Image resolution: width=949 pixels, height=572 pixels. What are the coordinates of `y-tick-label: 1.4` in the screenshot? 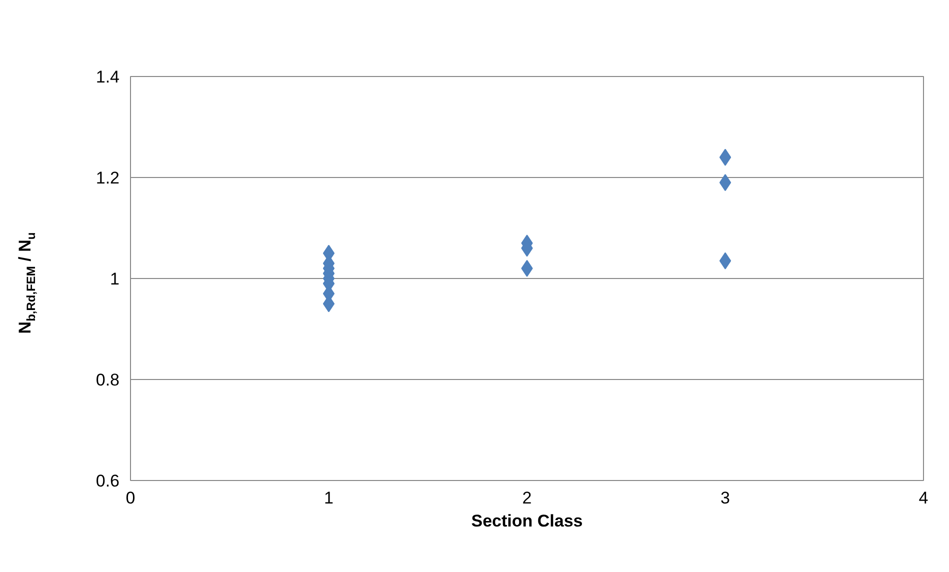 It's located at (108, 77).